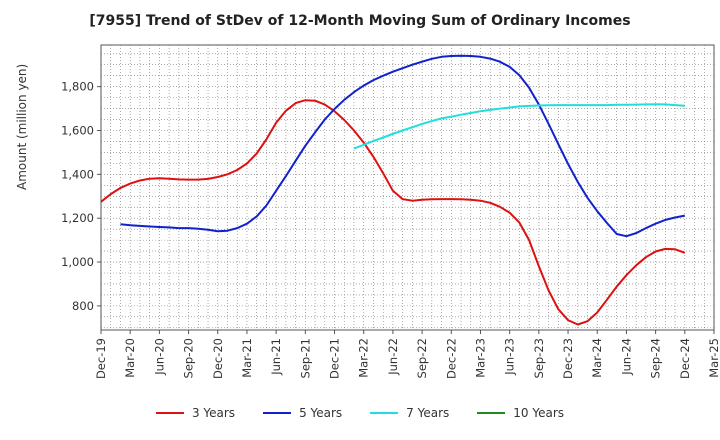 The width and height of the screenshot is (720, 440). What do you see at coordinates (393, 357) in the screenshot?
I see `x-tick-label: Jun-22` at bounding box center [393, 357].